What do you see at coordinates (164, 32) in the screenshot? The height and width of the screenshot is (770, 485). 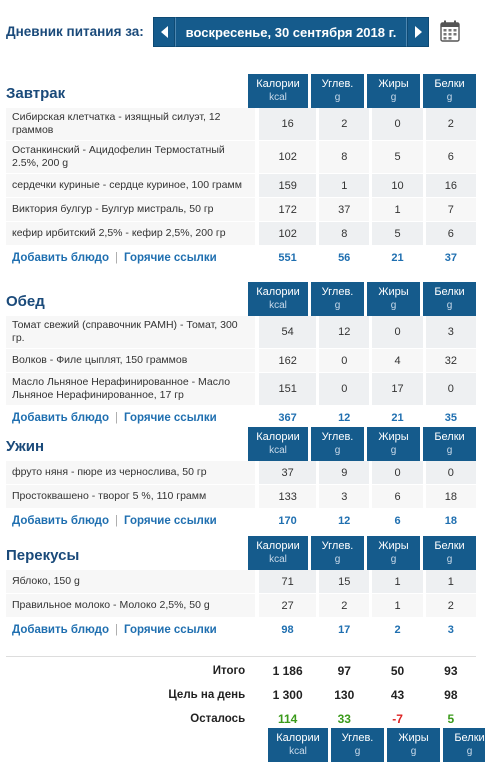 I see `prev-day-button` at bounding box center [164, 32].